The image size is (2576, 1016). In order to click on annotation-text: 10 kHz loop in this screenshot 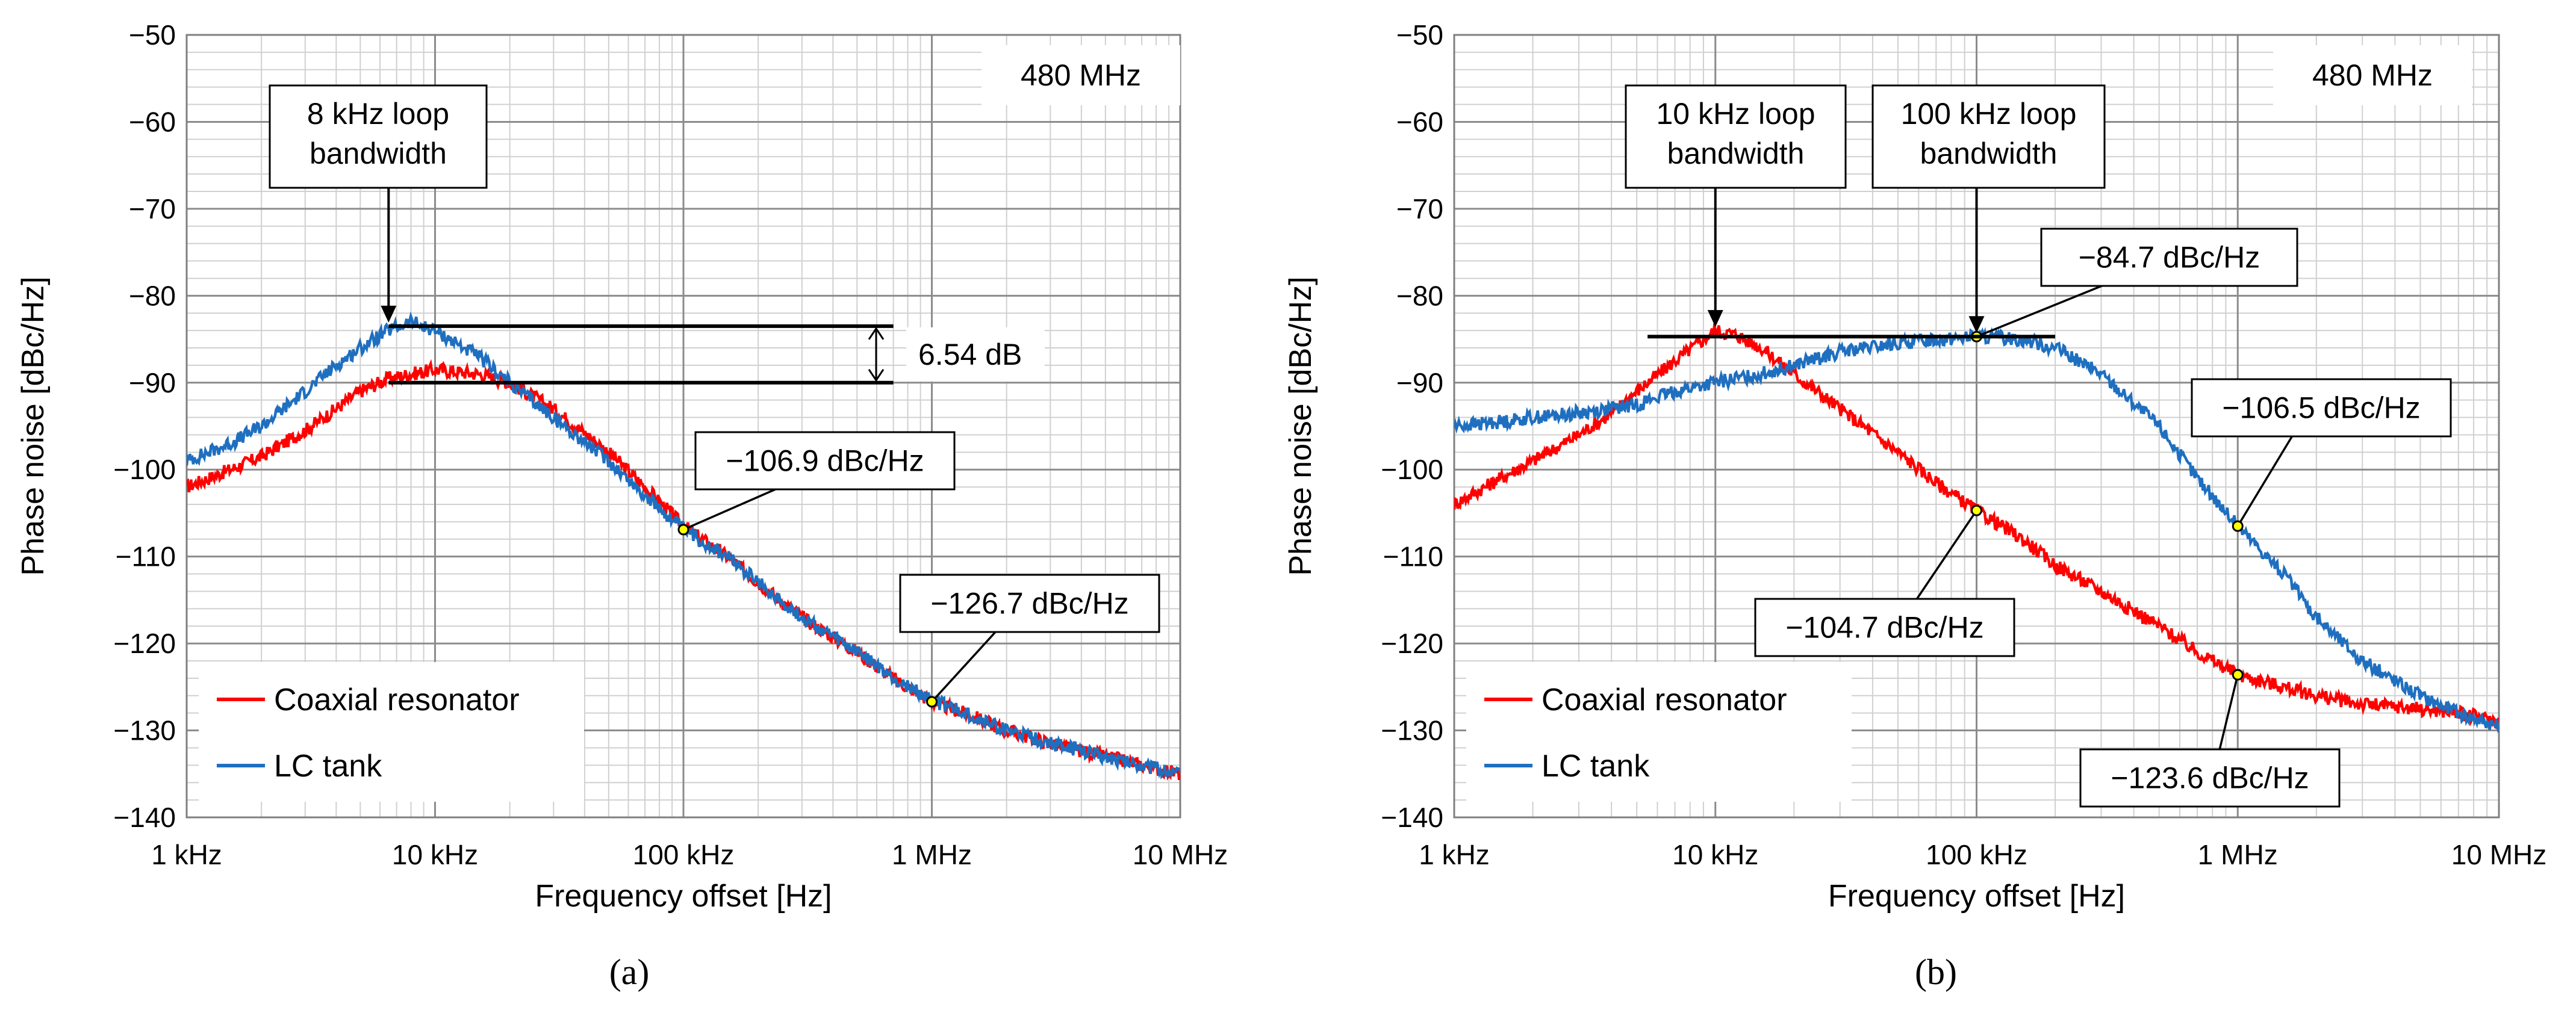, I will do `click(1736, 114)`.